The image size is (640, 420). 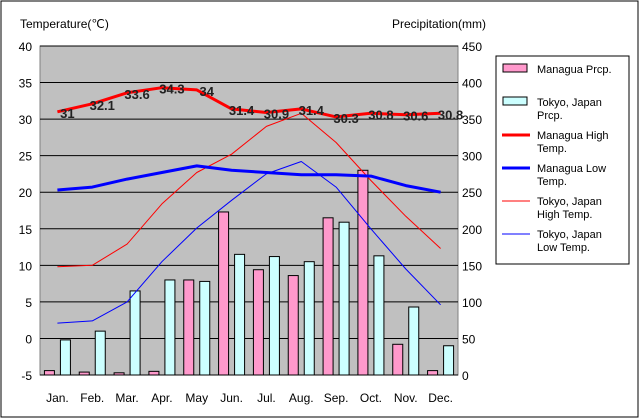 I want to click on legend-box, so click(x=562, y=160).